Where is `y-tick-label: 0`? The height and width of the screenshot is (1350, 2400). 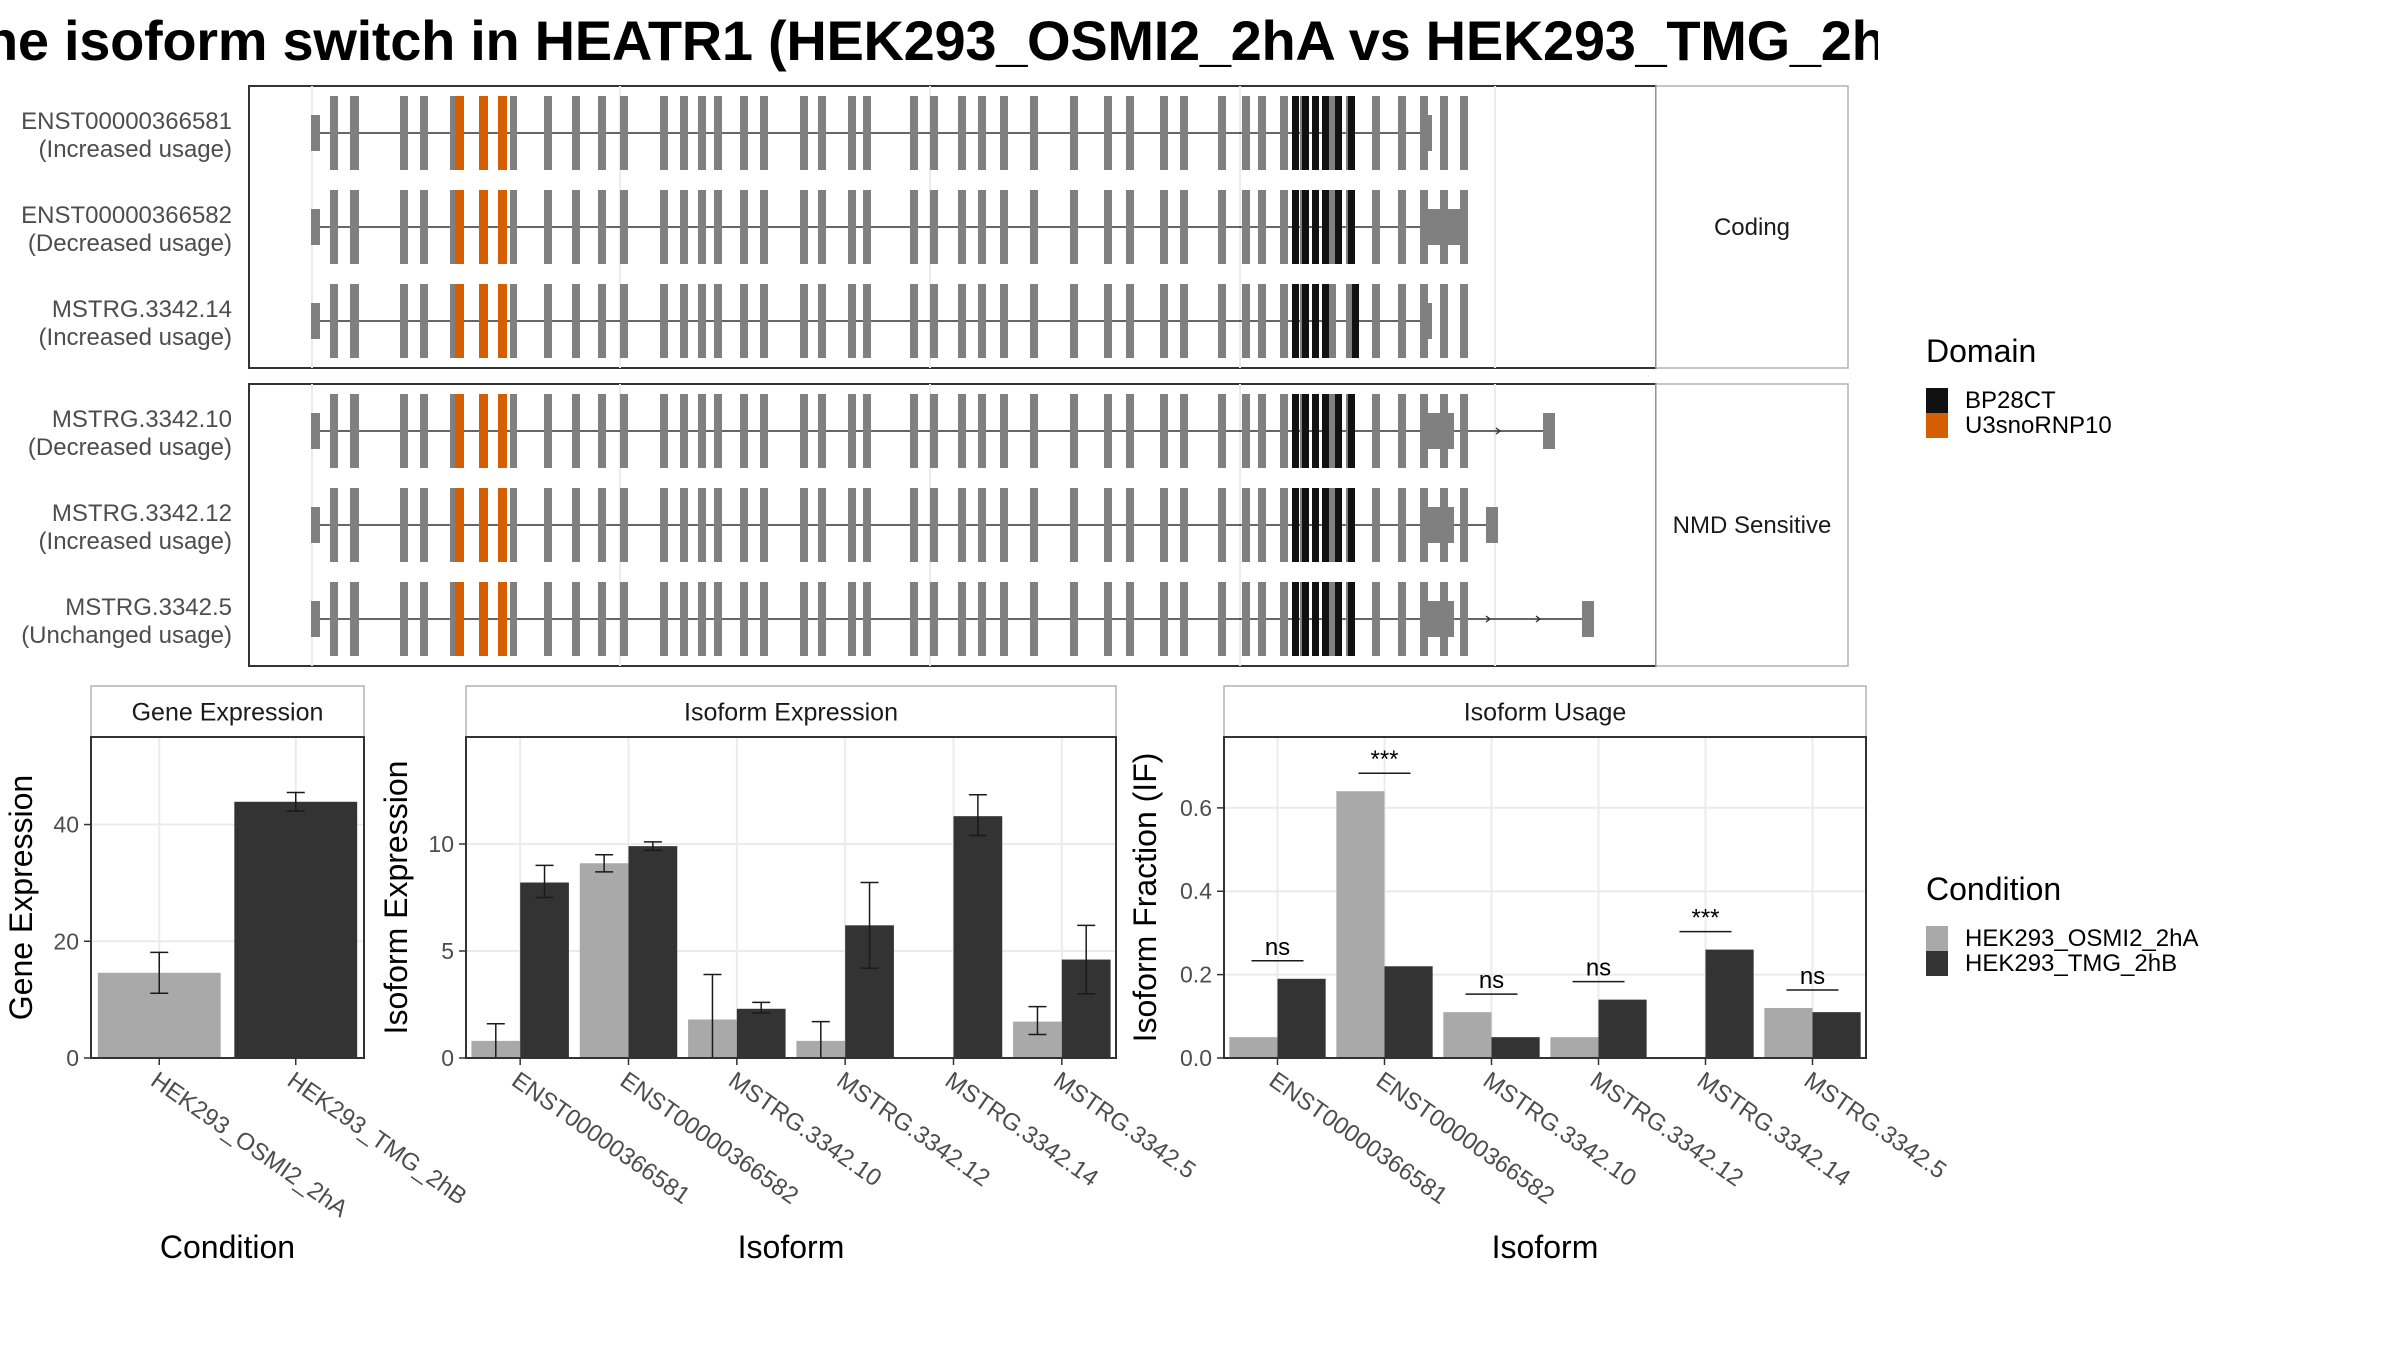 y-tick-label: 0 is located at coordinates (72, 1058).